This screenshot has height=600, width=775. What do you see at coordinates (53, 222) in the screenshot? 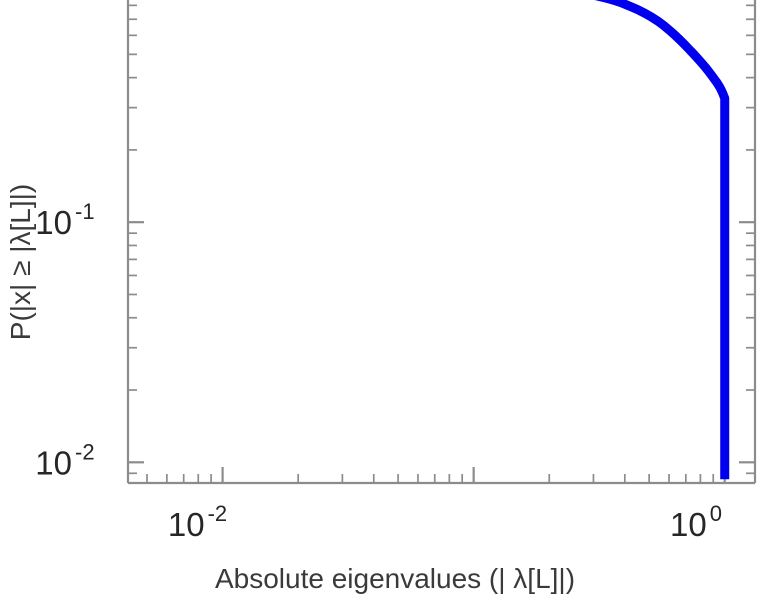
I see `y-tick-label-1-base: 10` at bounding box center [53, 222].